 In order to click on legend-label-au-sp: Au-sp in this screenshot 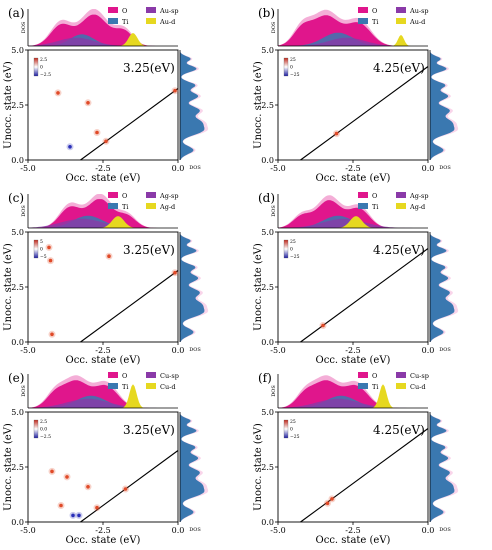, I will do `click(169, 11)`.